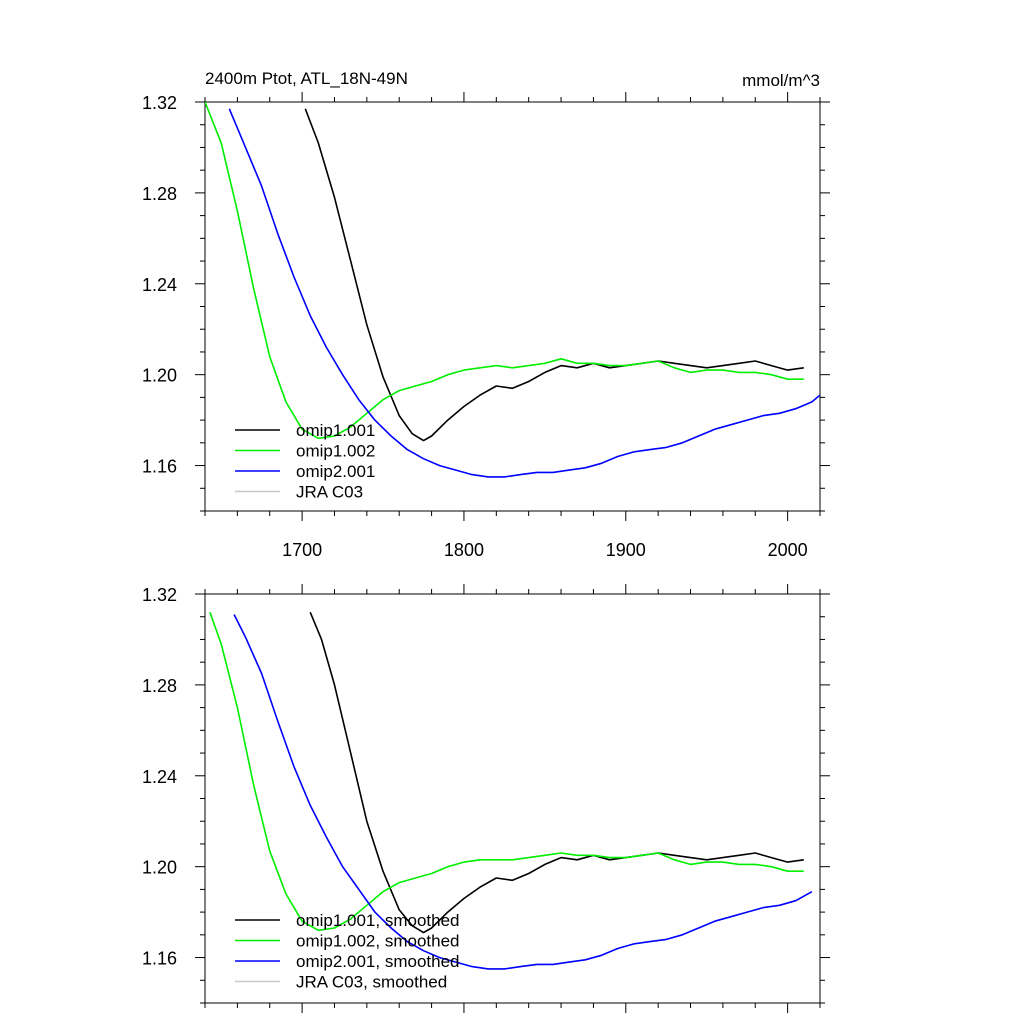  I want to click on chart-title: 2400m Ptot, ATL_18N-49N, so click(306, 78).